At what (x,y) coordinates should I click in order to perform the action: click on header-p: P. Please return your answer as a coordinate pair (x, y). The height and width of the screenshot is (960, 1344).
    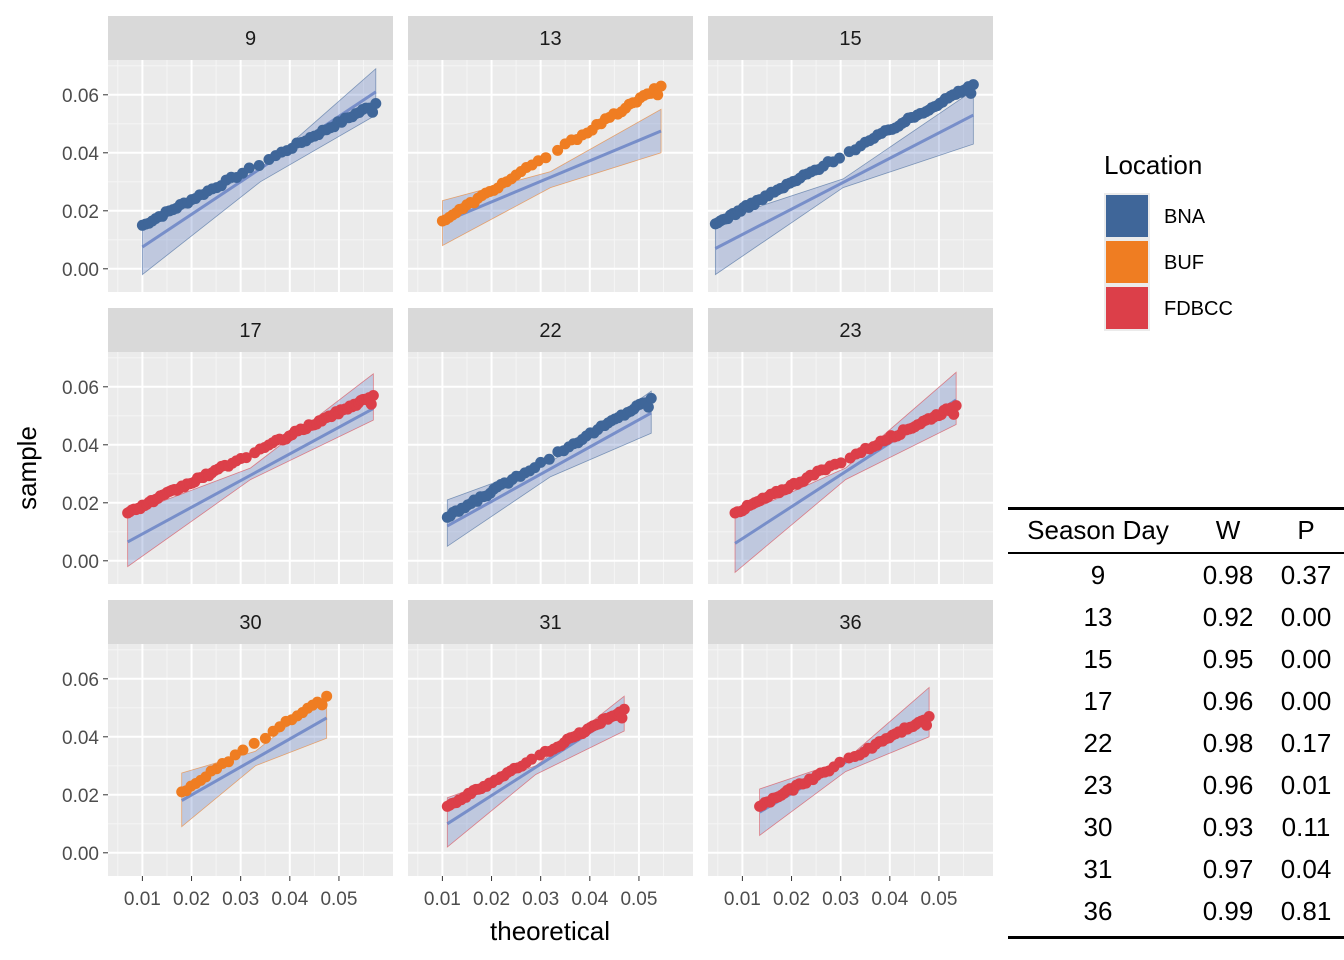
    Looking at the image, I should click on (1306, 529).